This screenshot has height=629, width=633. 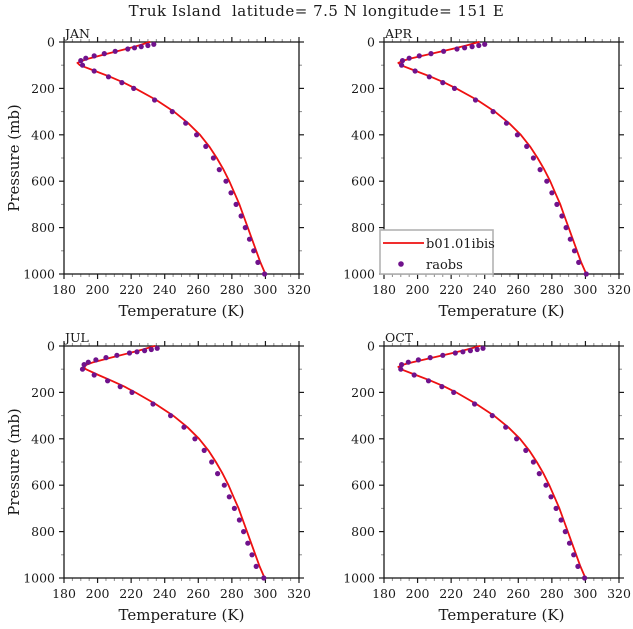 I want to click on panel-month-label: JUL, so click(x=76, y=337).